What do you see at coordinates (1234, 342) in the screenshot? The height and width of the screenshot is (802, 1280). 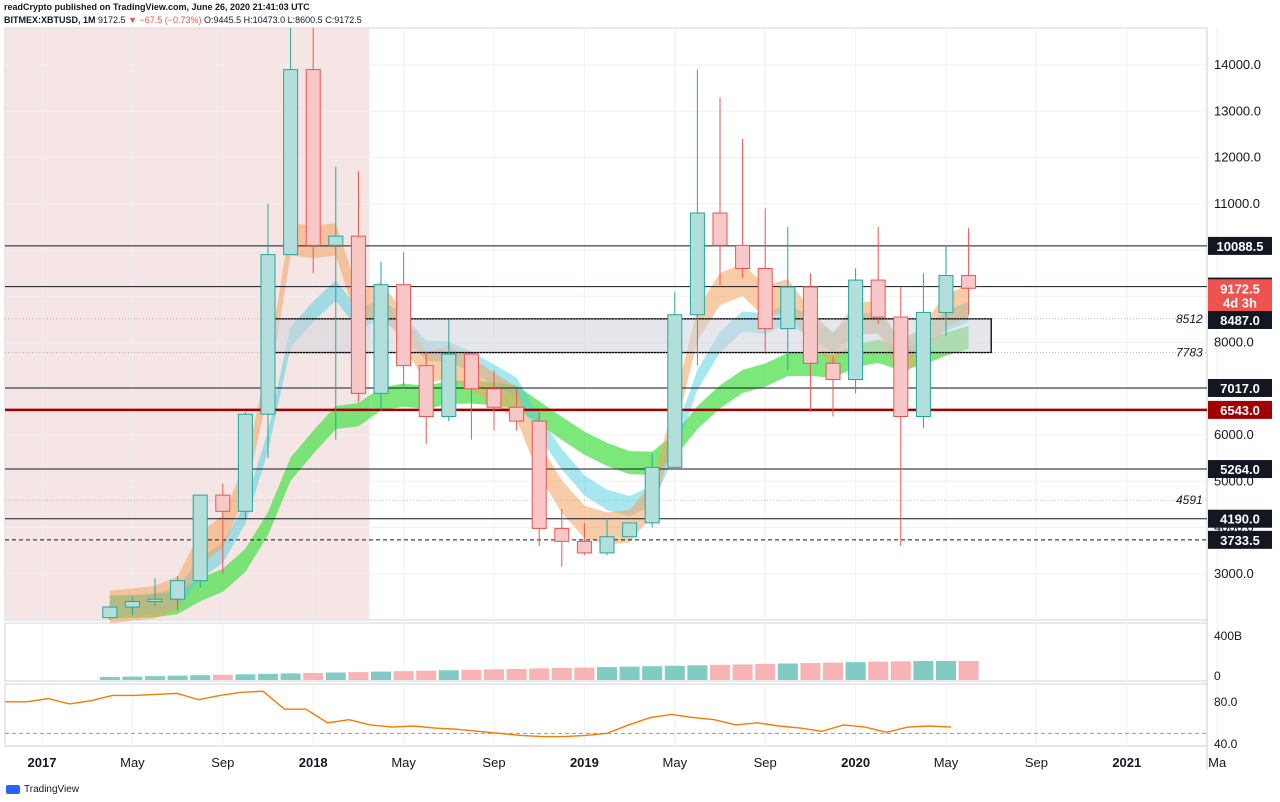 I see `price-tick-label: 8000.0` at bounding box center [1234, 342].